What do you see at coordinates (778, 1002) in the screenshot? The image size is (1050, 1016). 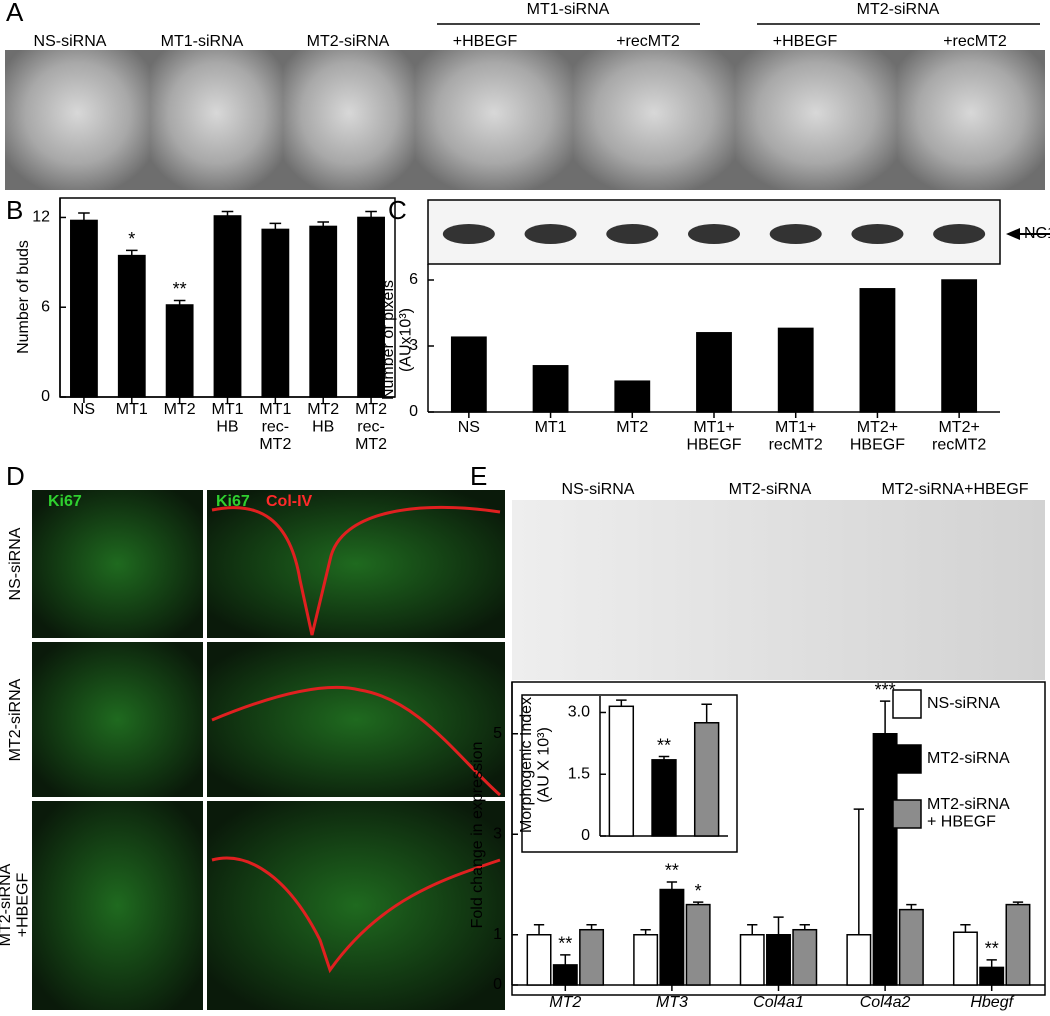 I see `x-tick-label: Col4a1` at bounding box center [778, 1002].